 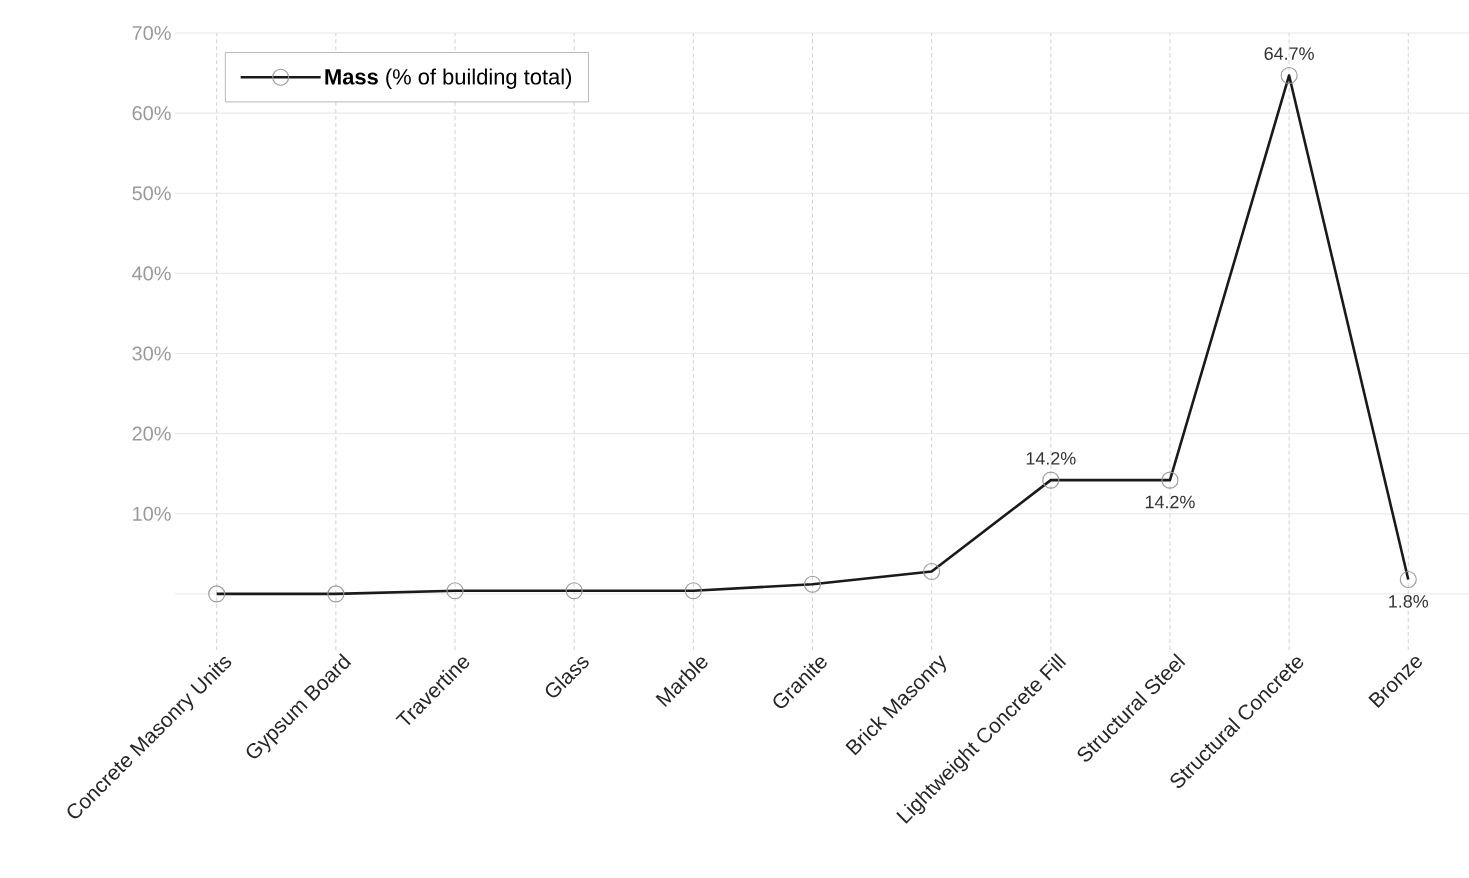 What do you see at coordinates (151, 33) in the screenshot?
I see `y-tick-label: 70%` at bounding box center [151, 33].